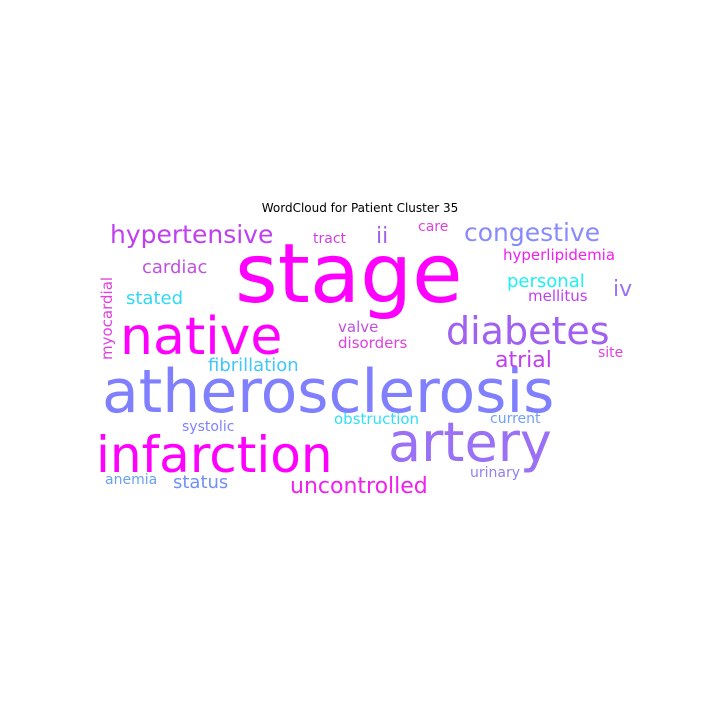 The width and height of the screenshot is (720, 720). I want to click on word-anemia: anemia, so click(131, 480).